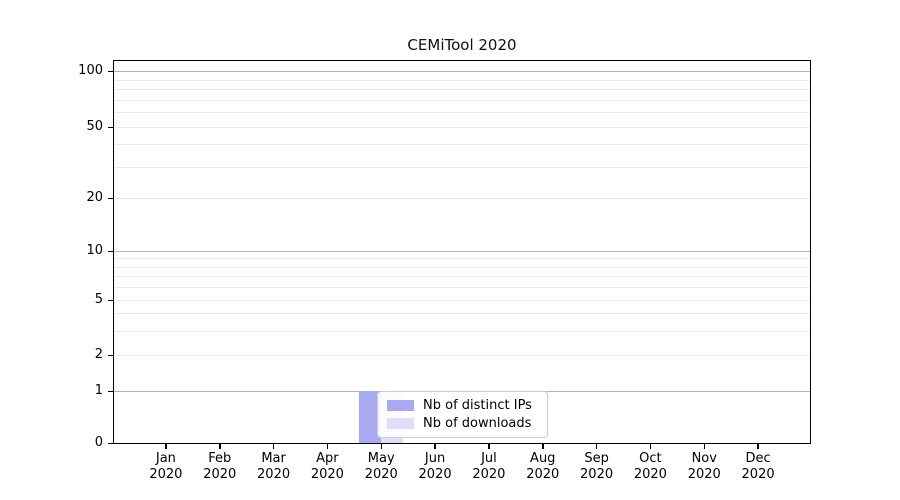 The height and width of the screenshot is (500, 900). I want to click on x-tick-label: Sep 2020, so click(597, 466).